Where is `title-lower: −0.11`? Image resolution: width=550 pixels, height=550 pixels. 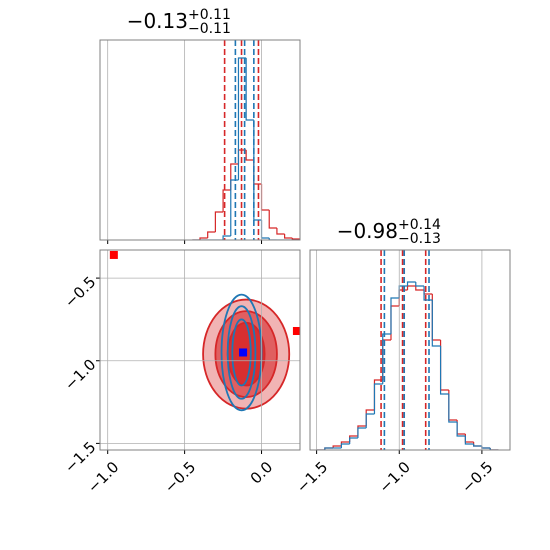
title-lower: −0.11 is located at coordinates (209, 29).